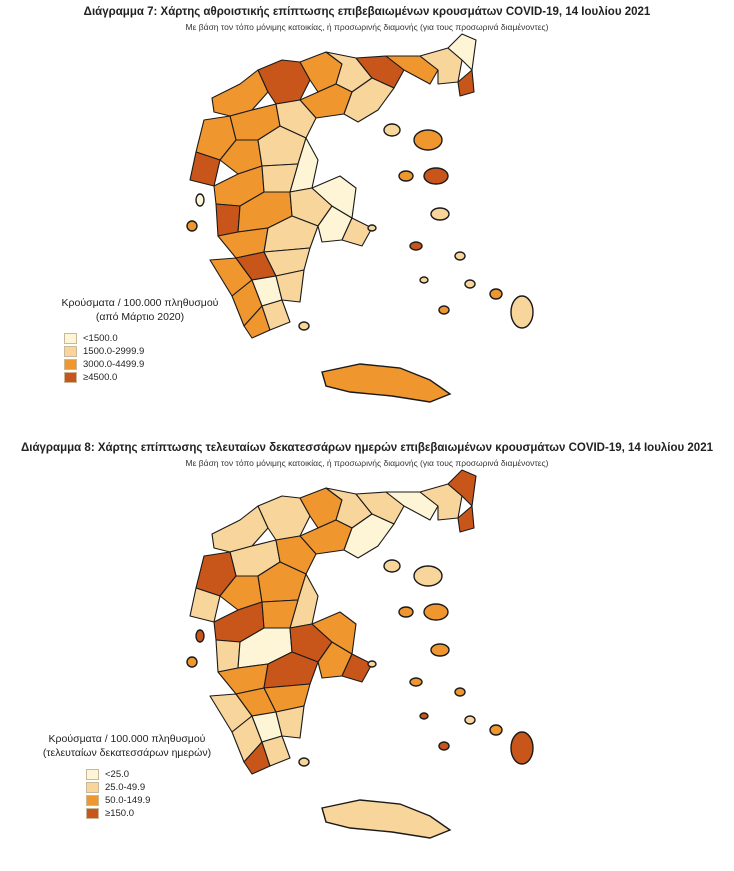  I want to click on legend-item: 1500.0-2999.9, so click(147, 351).